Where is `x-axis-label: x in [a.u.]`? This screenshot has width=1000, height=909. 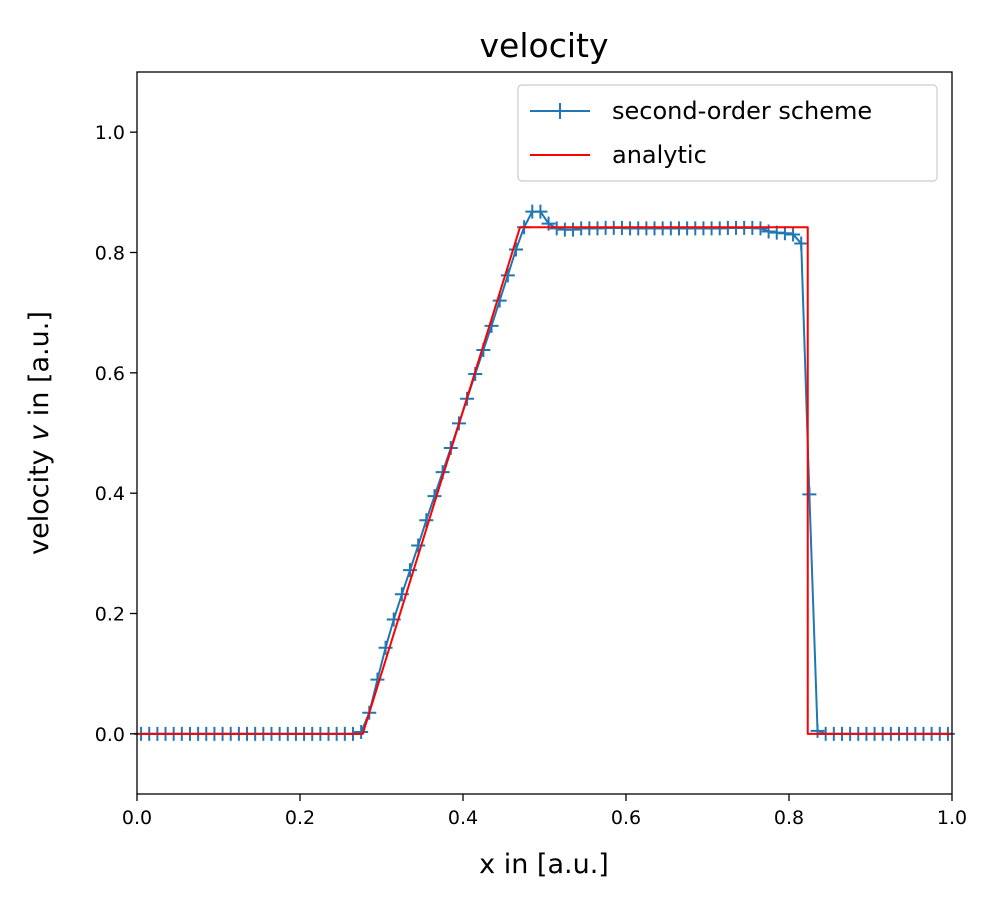 x-axis-label: x in [a.u.] is located at coordinates (544, 864).